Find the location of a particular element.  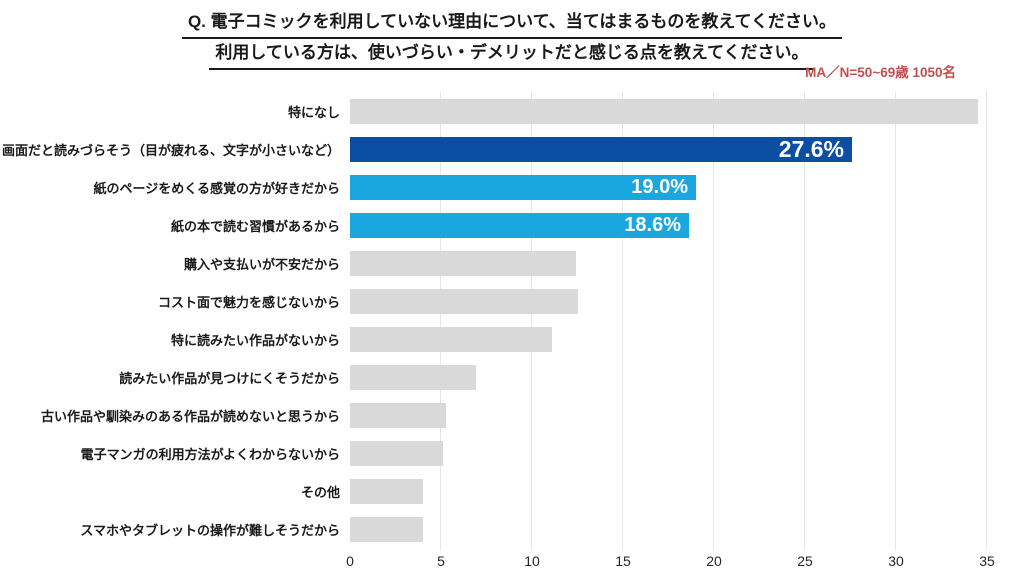

category-label: 画面だと読みづらそう（目が疲れる、文字が小さいなど） is located at coordinates (170, 150).